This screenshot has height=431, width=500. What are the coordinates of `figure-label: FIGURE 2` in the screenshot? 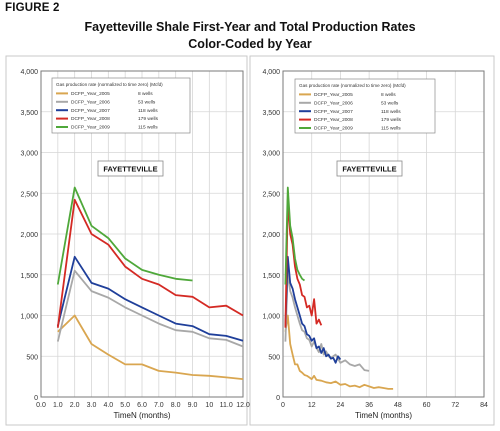 It's located at (32, 8).